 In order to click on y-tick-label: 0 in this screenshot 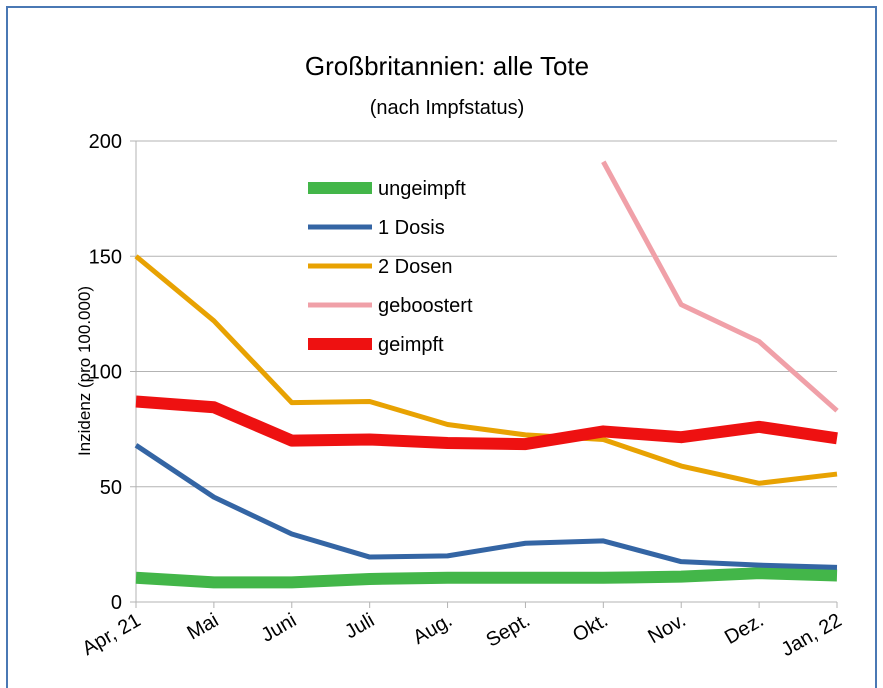, I will do `click(116, 603)`.